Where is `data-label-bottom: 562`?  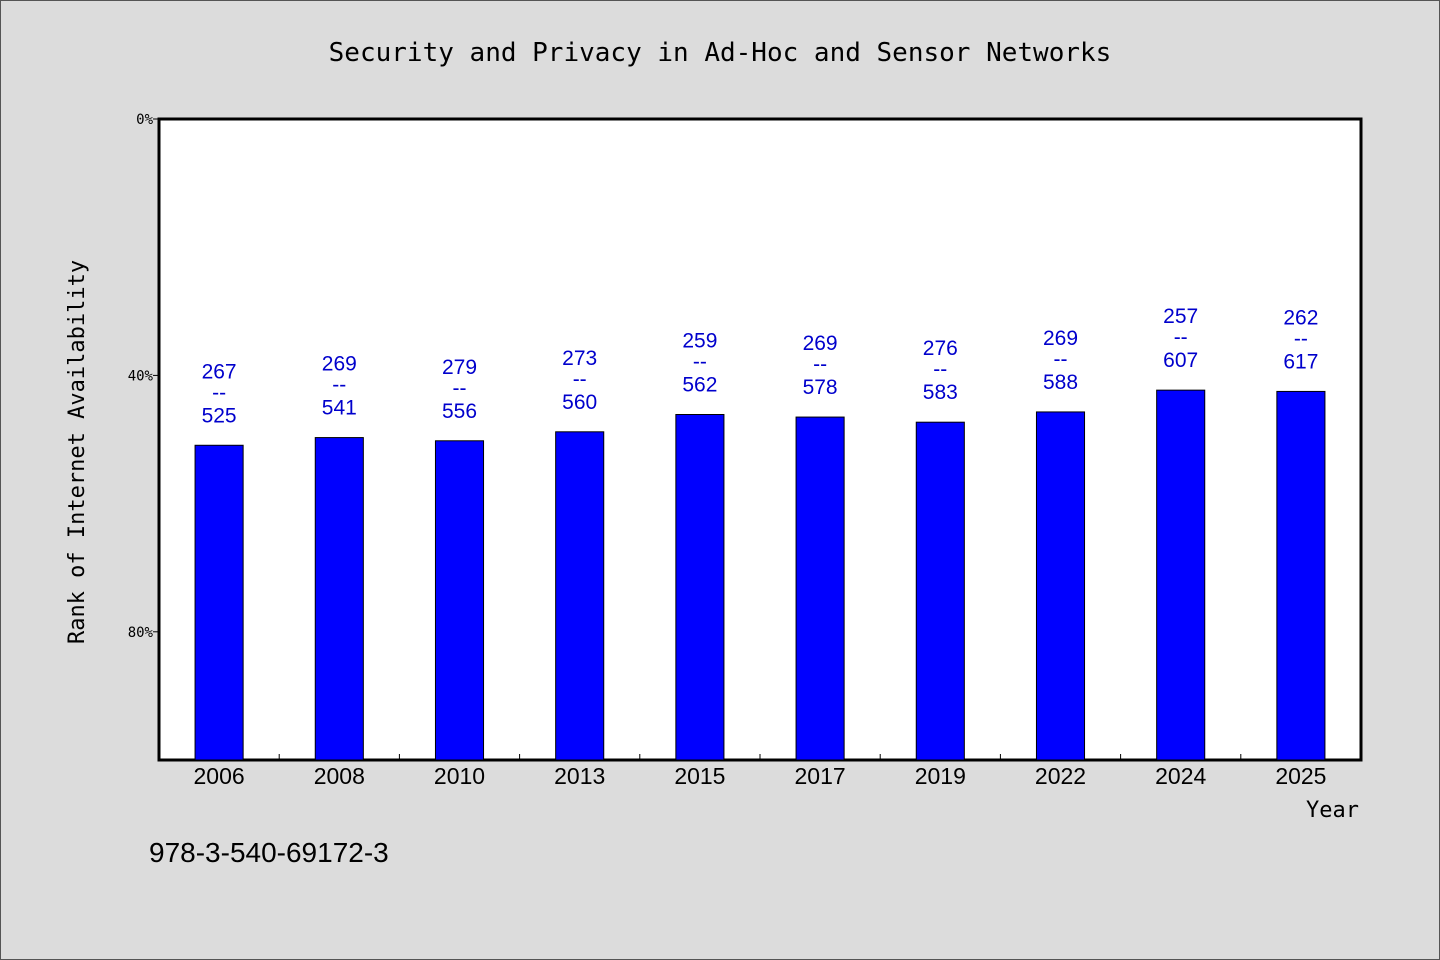 data-label-bottom: 562 is located at coordinates (699, 385).